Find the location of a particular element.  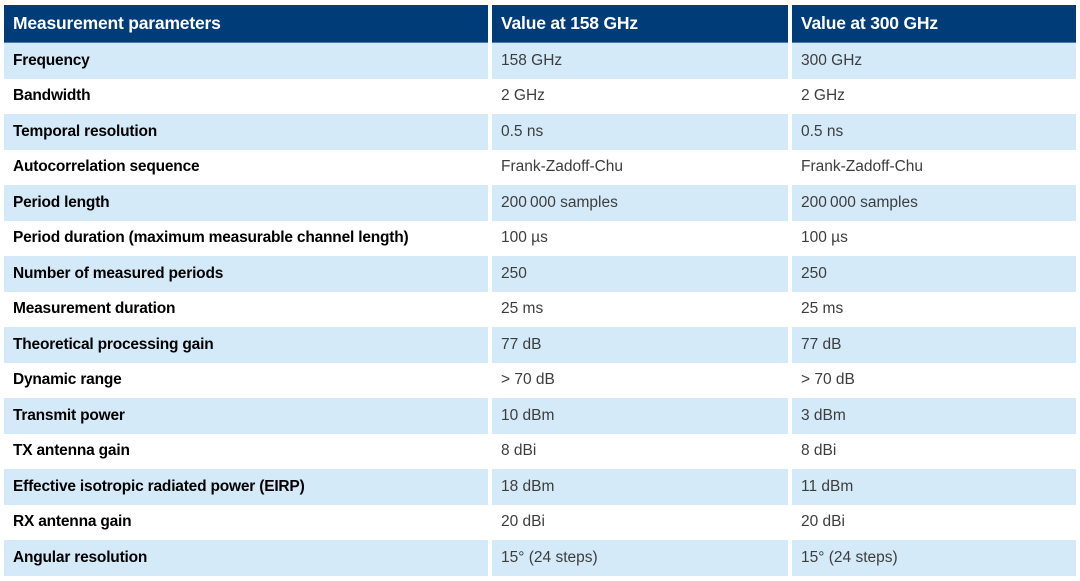

table-row: Transmit power 10 dBm 3 dBm is located at coordinates (540, 416).